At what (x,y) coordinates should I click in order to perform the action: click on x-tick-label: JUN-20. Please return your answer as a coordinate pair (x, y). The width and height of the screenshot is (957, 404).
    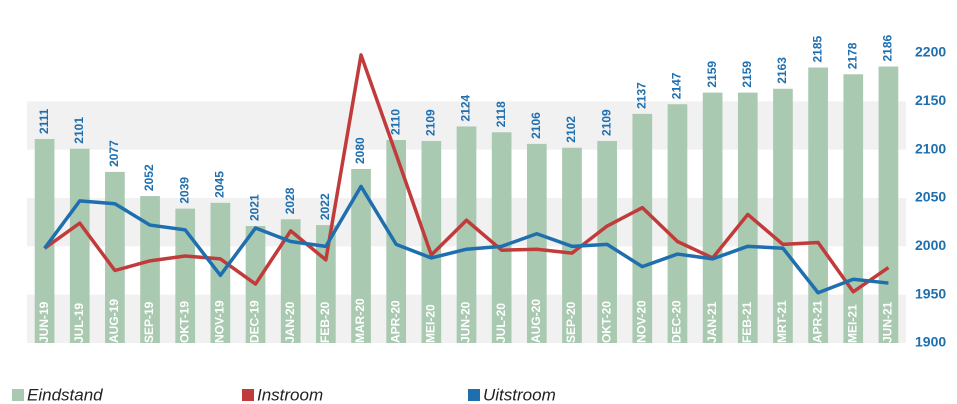
    Looking at the image, I should click on (466, 322).